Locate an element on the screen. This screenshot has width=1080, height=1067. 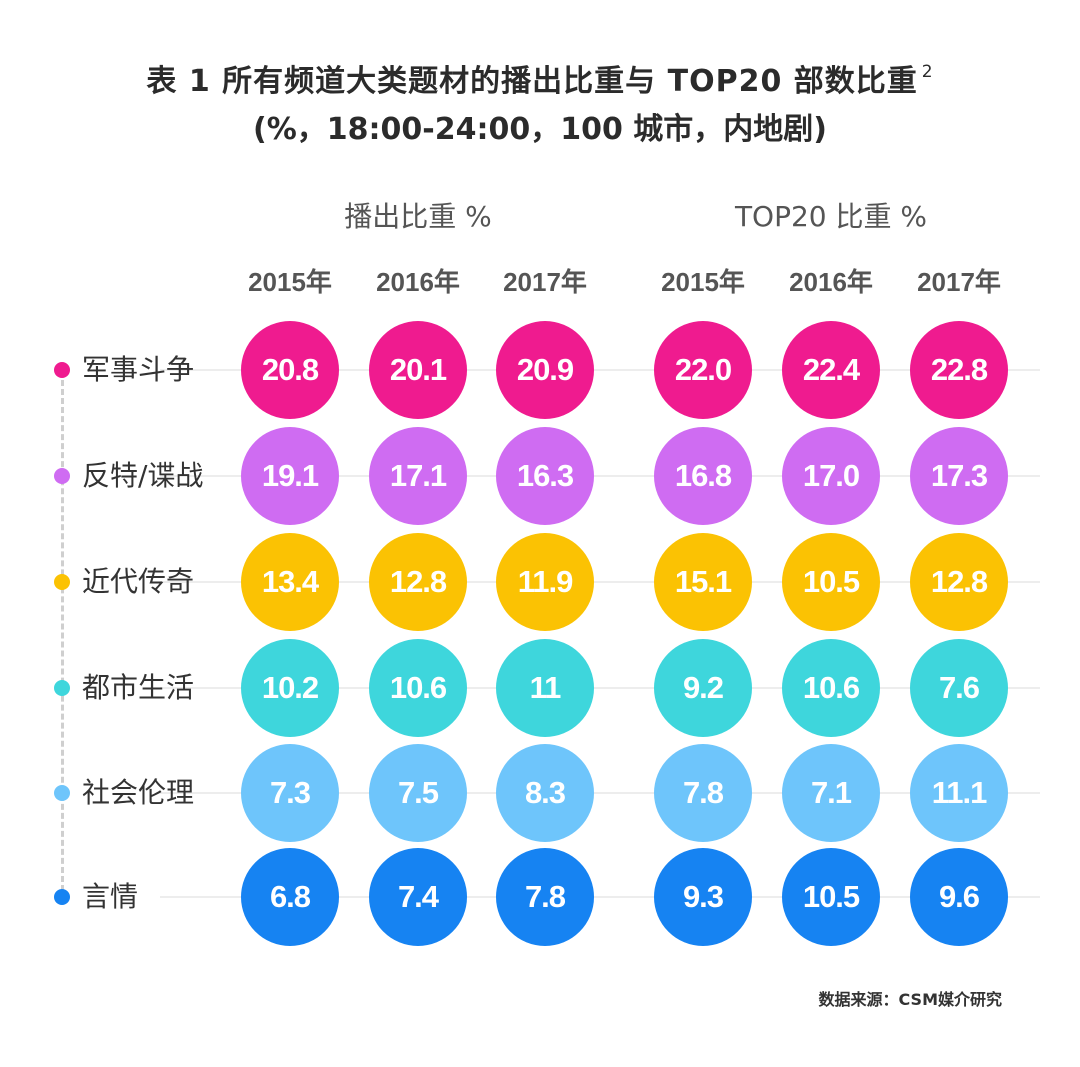
value-bubble: 20.9 is located at coordinates (545, 370).